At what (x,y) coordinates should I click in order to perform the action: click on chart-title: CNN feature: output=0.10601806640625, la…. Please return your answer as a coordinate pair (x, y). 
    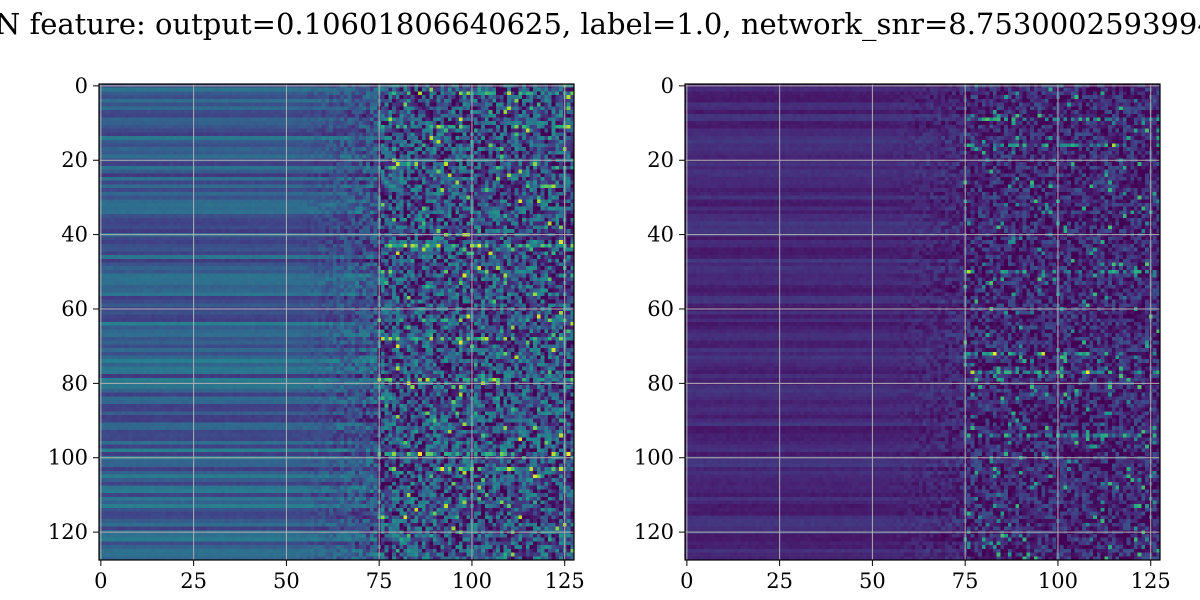
    Looking at the image, I should click on (600, 24).